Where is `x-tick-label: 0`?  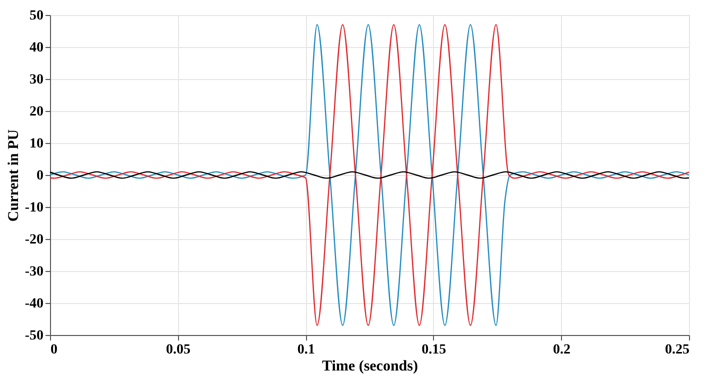 x-tick-label: 0 is located at coordinates (54, 350).